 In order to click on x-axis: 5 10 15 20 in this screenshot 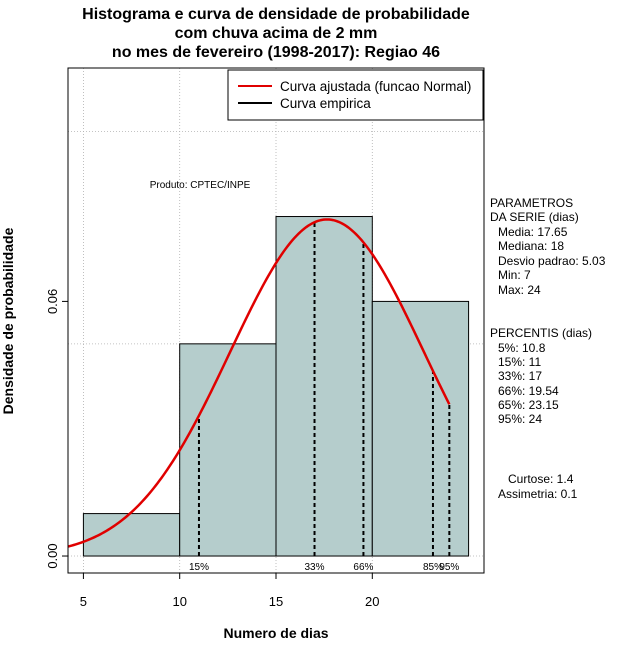, I will do `click(230, 591)`.